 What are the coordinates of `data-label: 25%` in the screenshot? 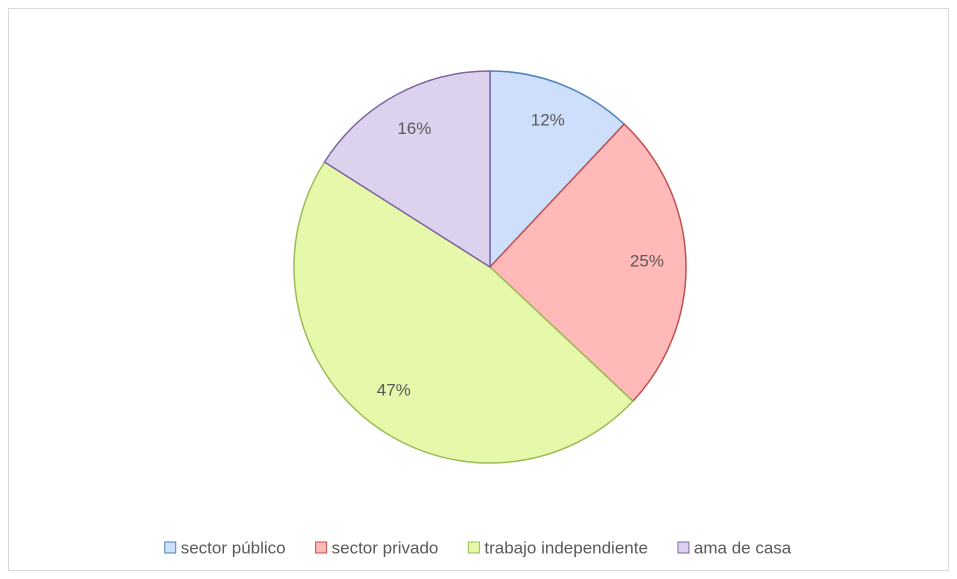 It's located at (647, 261).